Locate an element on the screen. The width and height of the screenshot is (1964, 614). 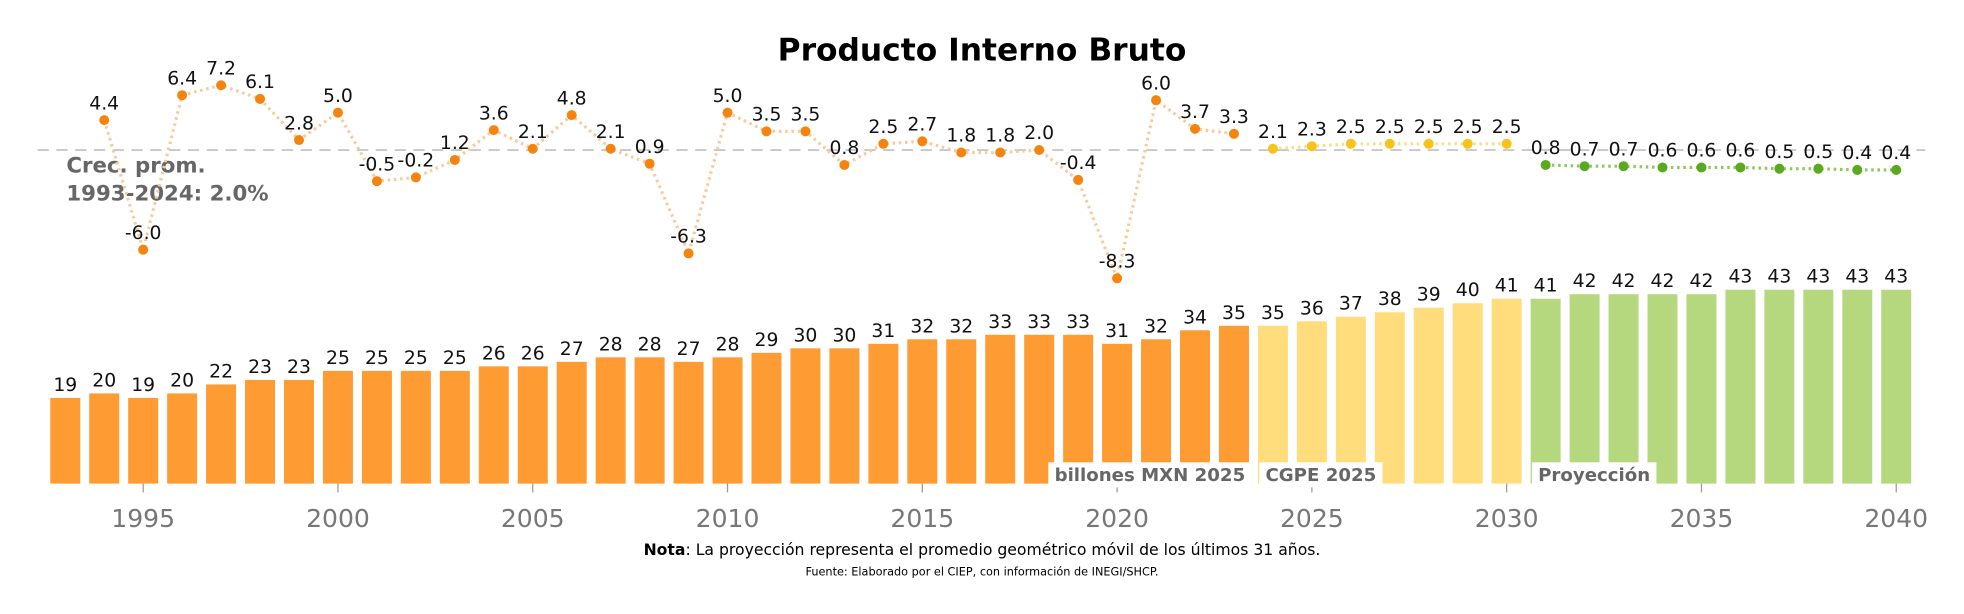
bar-label: 33 is located at coordinates (1078, 322).